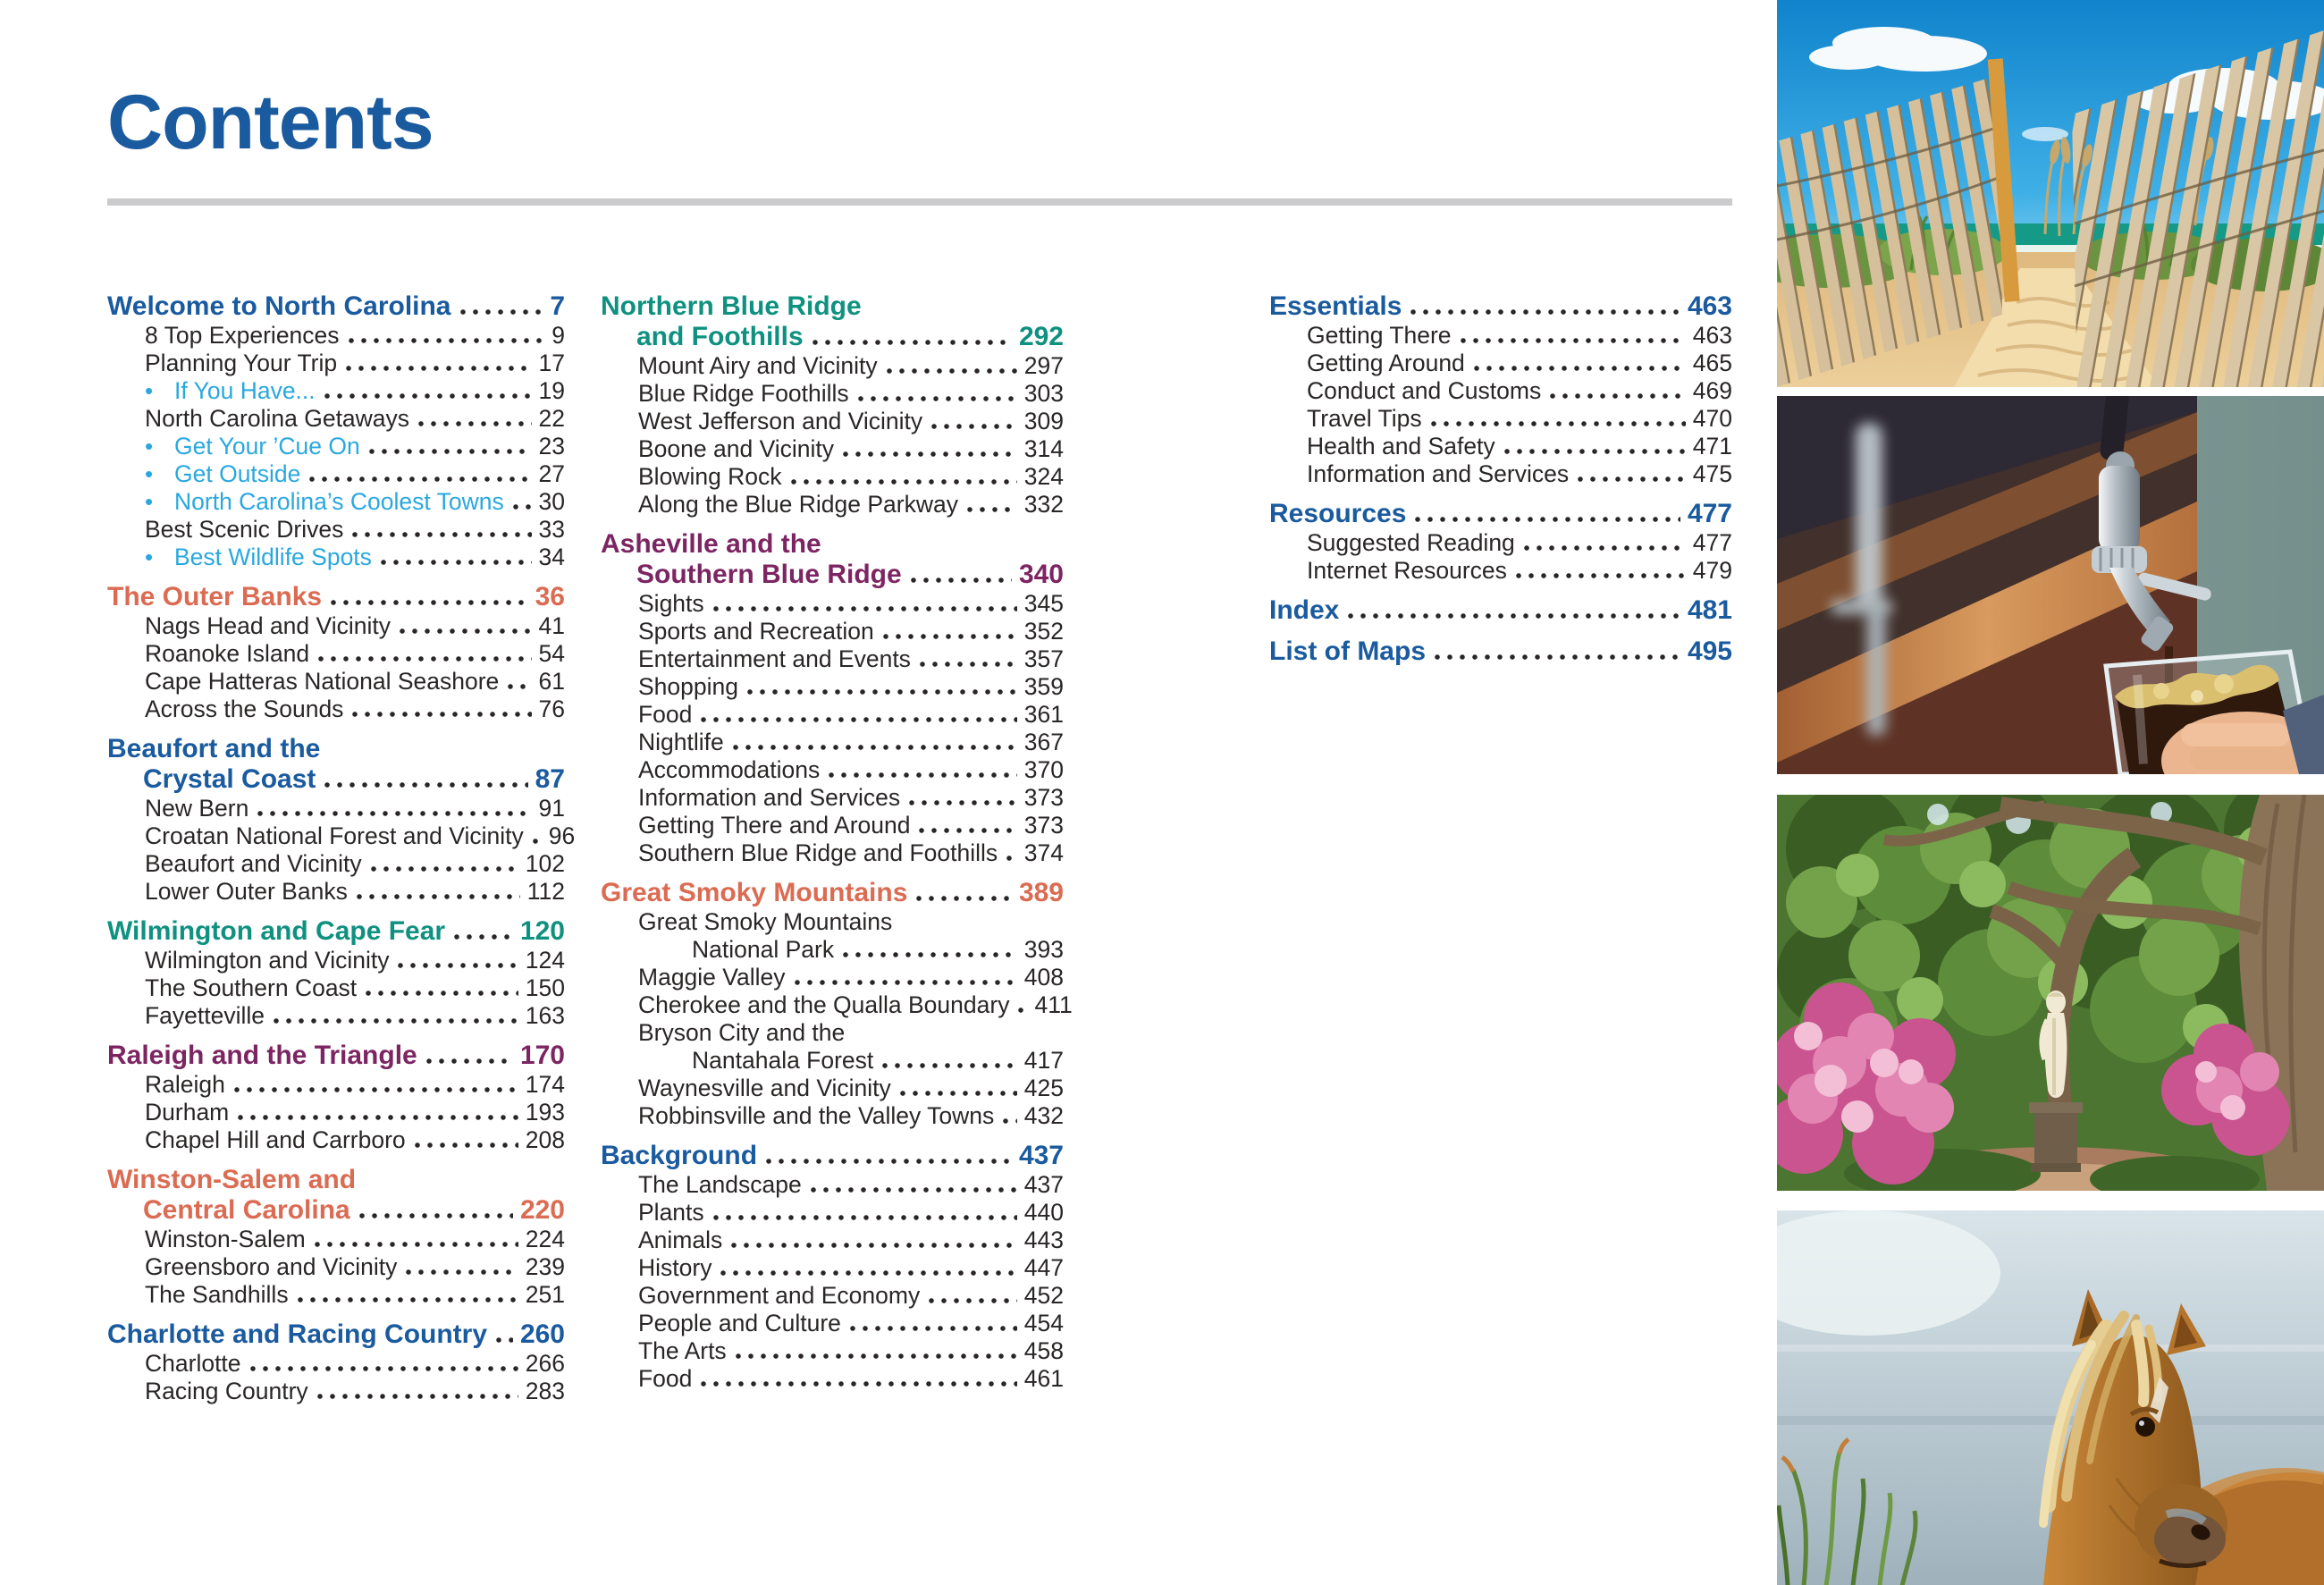 This screenshot has height=1585, width=2324. Describe the element at coordinates (817, 1115) in the screenshot. I see `toc-entry-label: Robbinsville and the Valley Towns` at that location.